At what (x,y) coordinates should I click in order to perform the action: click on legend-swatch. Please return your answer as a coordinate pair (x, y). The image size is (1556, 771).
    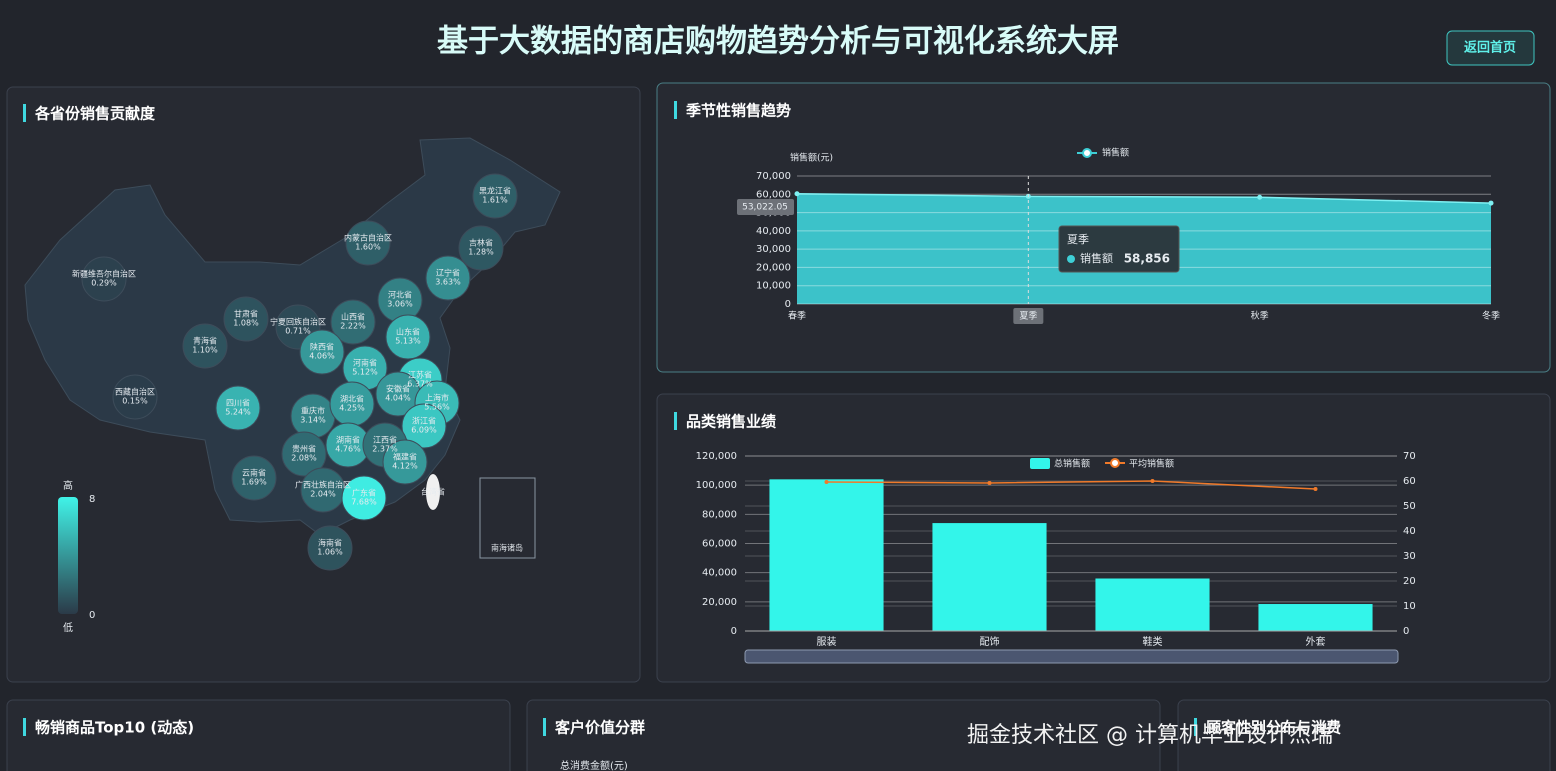
    Looking at the image, I should click on (1040, 463).